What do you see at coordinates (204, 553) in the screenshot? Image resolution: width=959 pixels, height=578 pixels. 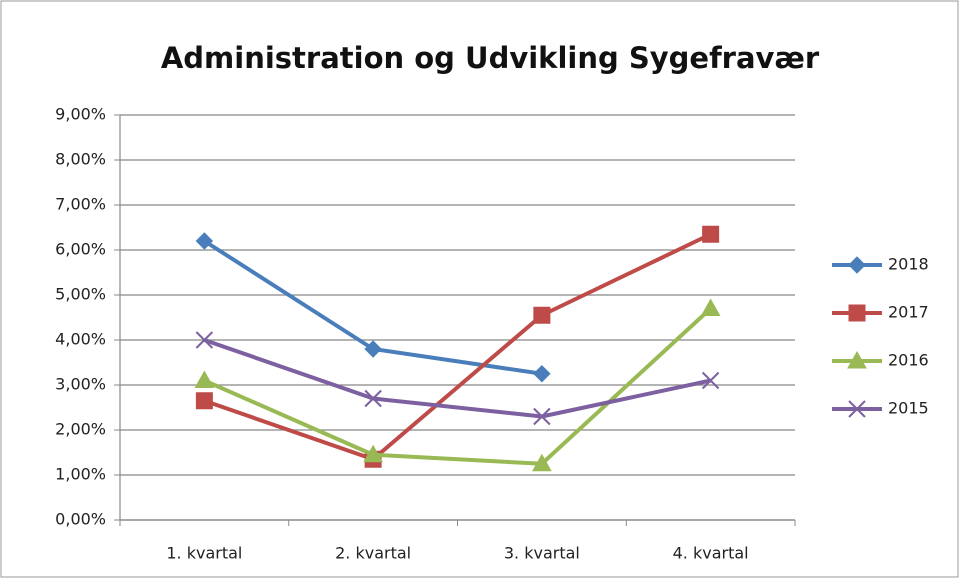 I see `x-tick-label: 1. kvartal` at bounding box center [204, 553].